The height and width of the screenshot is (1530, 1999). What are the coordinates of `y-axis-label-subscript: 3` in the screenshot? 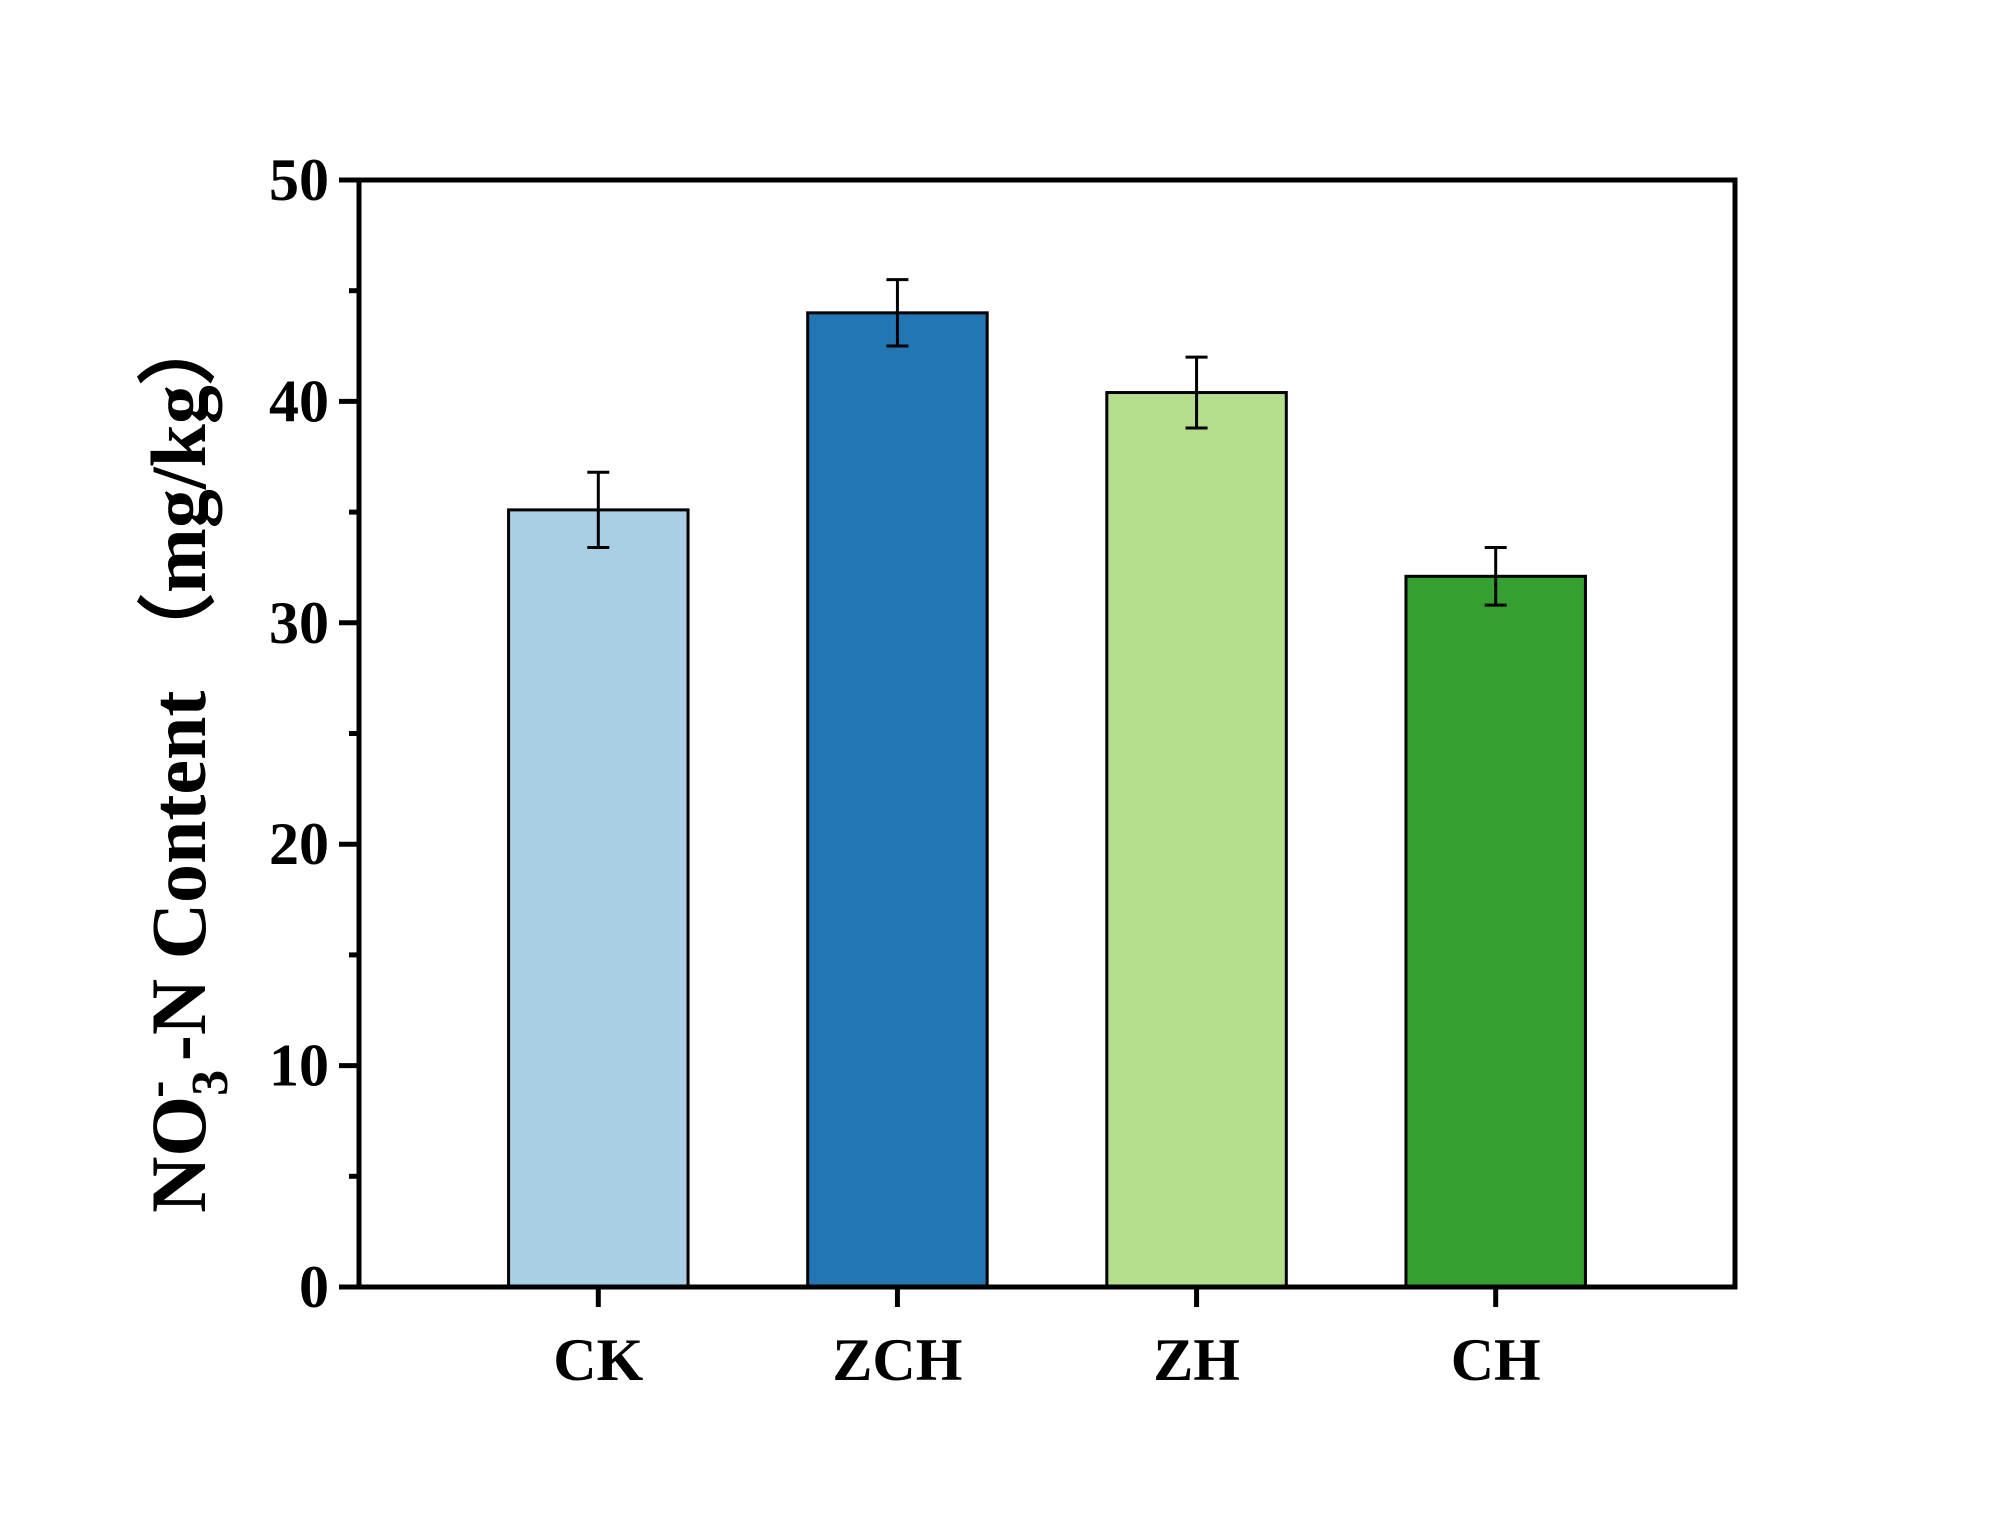 It's located at (210, 1083).